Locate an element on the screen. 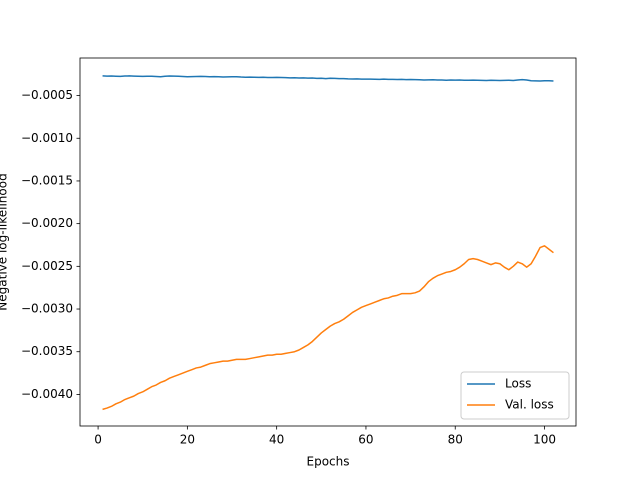 The width and height of the screenshot is (640, 480). y-tick-label: −0.0010 is located at coordinates (47, 138).